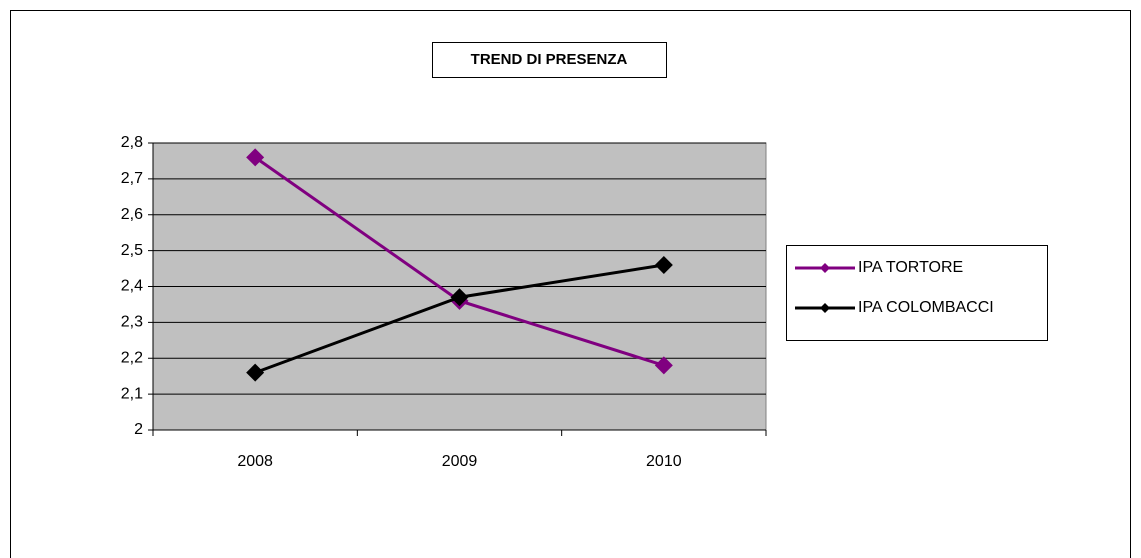 The height and width of the screenshot is (558, 1141). I want to click on y-tick-label: 2, so click(138, 429).